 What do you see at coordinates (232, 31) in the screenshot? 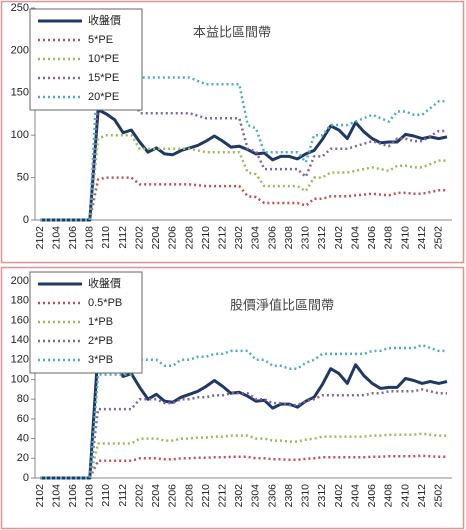
I see `chart-title: 本益比區間帶` at bounding box center [232, 31].